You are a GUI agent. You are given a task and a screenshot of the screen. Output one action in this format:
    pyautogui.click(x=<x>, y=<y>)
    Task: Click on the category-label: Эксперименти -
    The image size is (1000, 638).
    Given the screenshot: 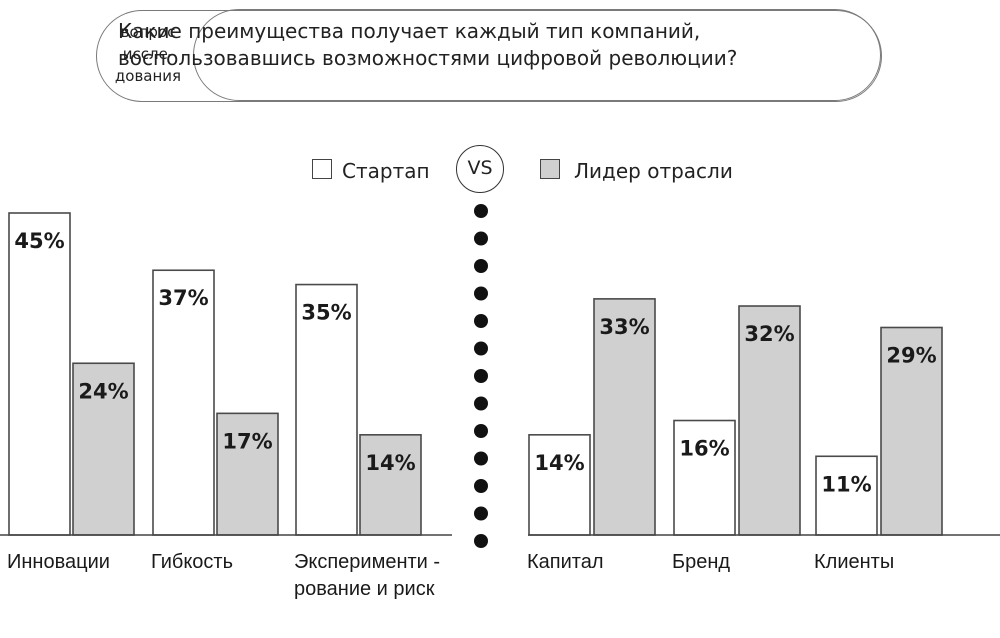 What is the action you would take?
    pyautogui.click(x=367, y=562)
    